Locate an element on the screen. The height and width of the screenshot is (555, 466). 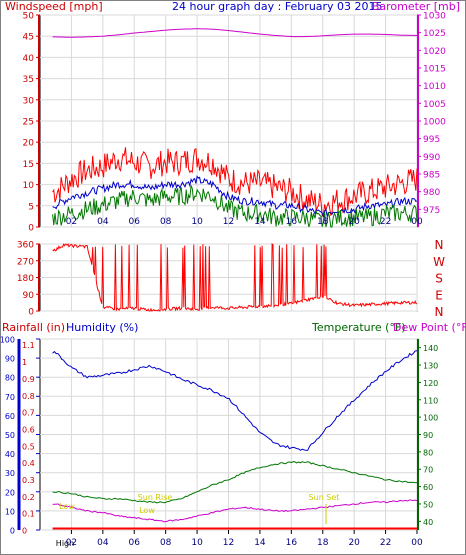
temperature-tick-label: 80 is located at coordinates (428, 452).